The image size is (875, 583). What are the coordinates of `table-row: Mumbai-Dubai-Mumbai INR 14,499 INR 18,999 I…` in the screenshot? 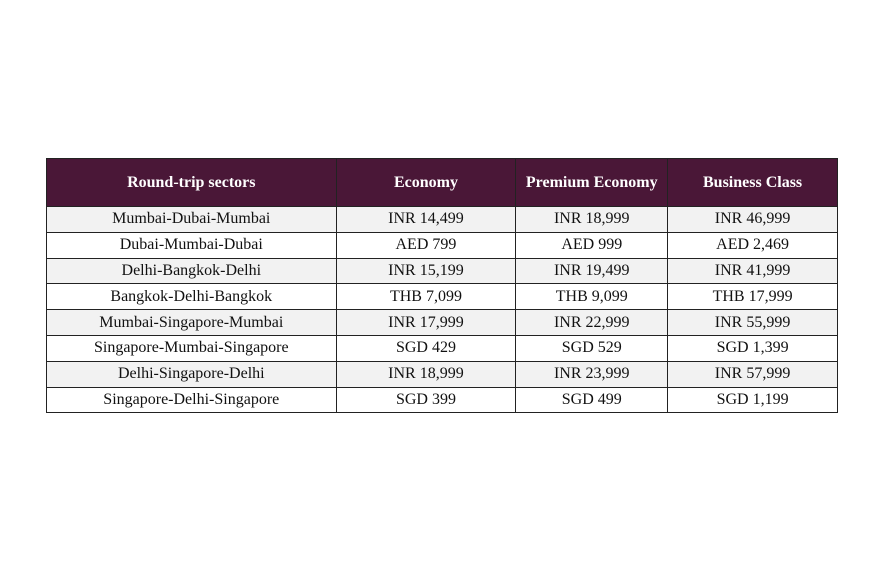 It's located at (442, 219).